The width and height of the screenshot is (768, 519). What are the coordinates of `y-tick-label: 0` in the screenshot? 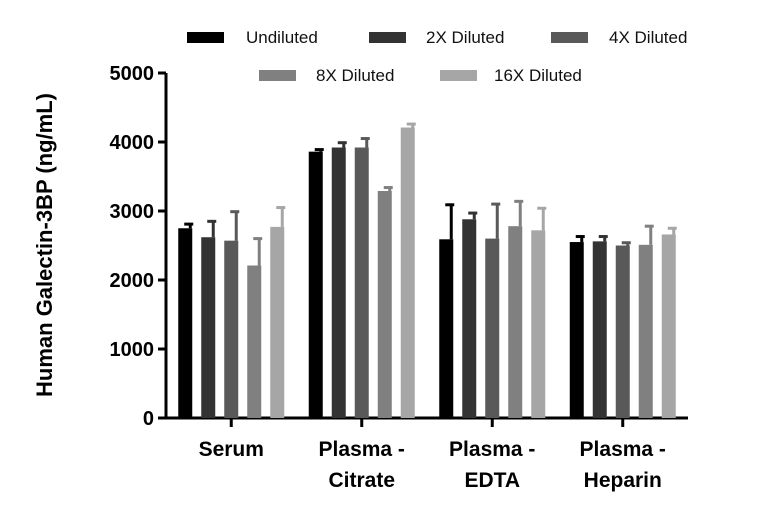 It's located at (148, 419).